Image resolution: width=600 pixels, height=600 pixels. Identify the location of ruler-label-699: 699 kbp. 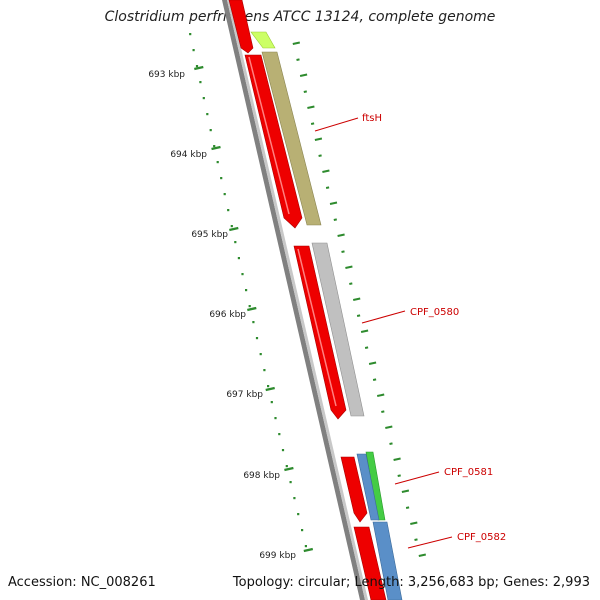
(277, 556).